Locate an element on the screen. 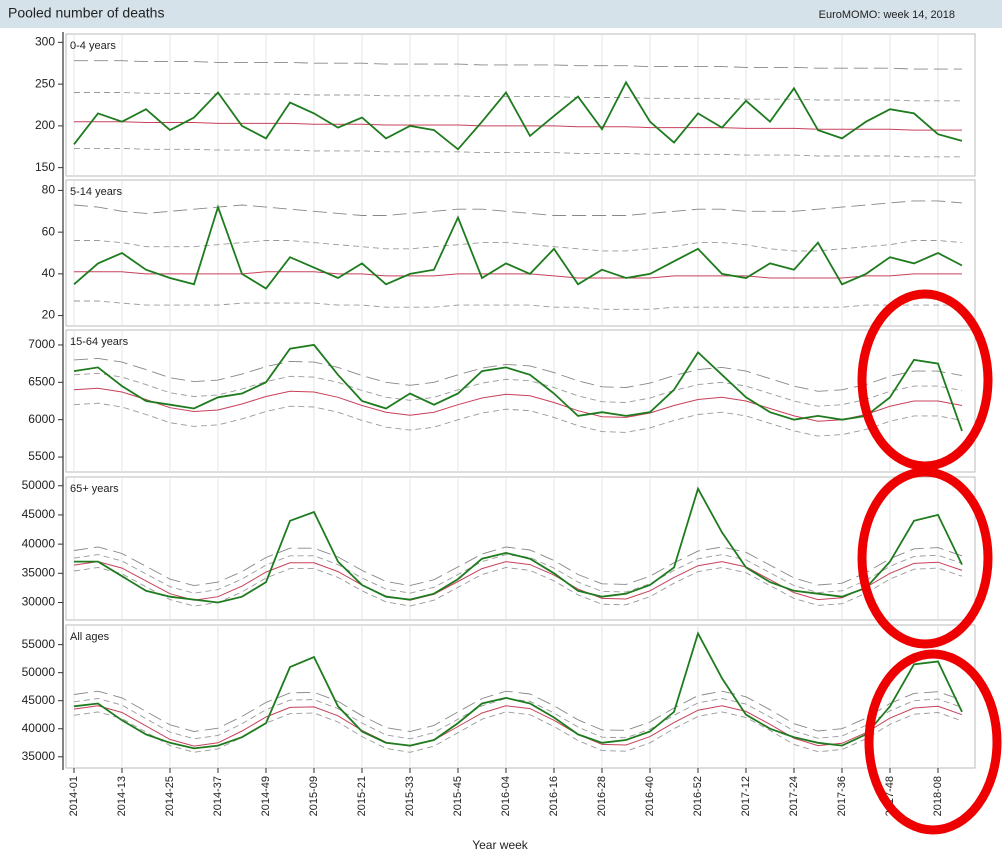 The width and height of the screenshot is (1002, 858). x-tick-label: 2016-04 is located at coordinates (506, 796).